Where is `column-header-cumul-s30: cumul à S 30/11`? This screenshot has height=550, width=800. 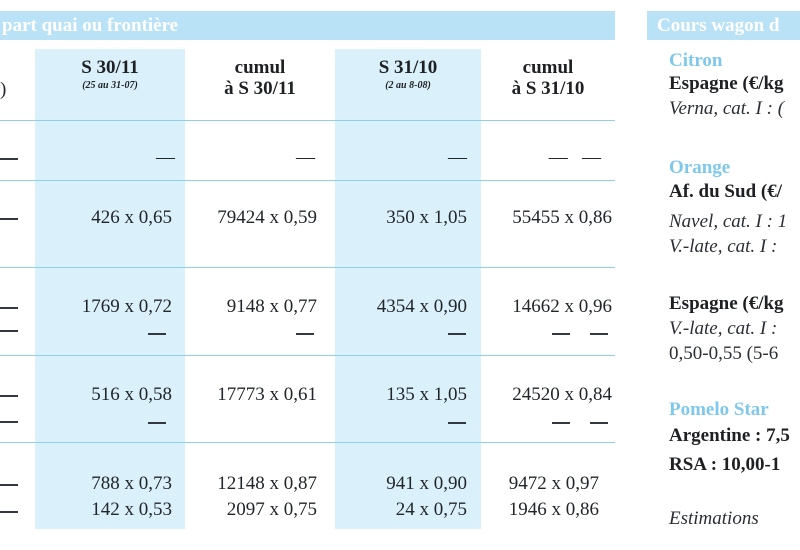
column-header-cumul-s30: cumul à S 30/11 is located at coordinates (260, 78).